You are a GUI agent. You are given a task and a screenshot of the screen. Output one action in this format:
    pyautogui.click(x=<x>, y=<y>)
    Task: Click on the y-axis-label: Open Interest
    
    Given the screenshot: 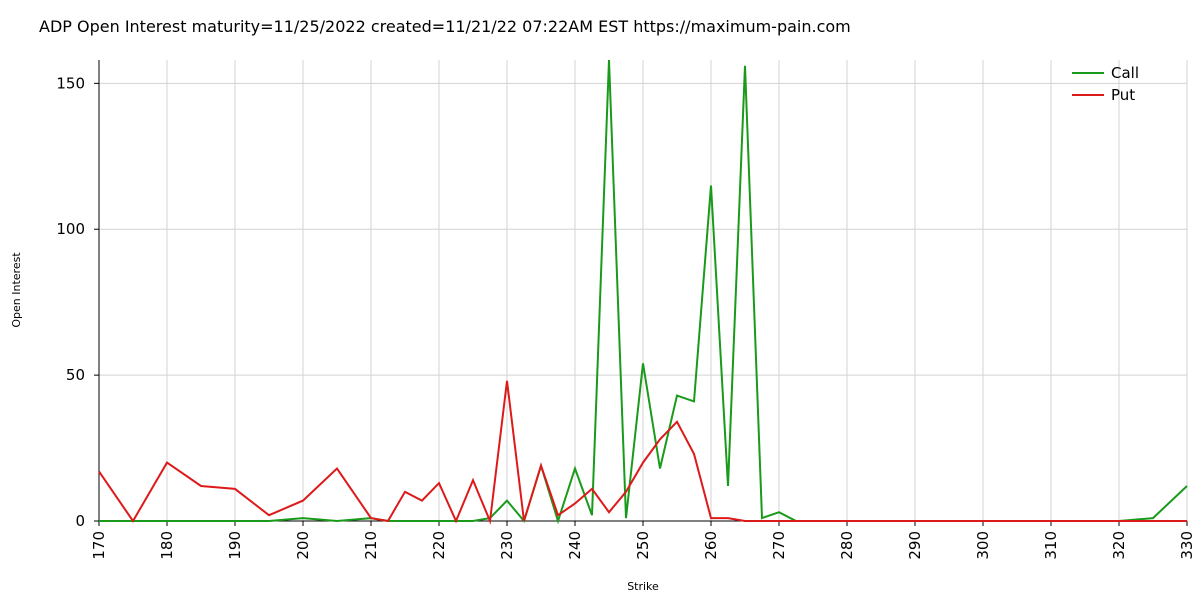 What is the action you would take?
    pyautogui.click(x=16, y=290)
    